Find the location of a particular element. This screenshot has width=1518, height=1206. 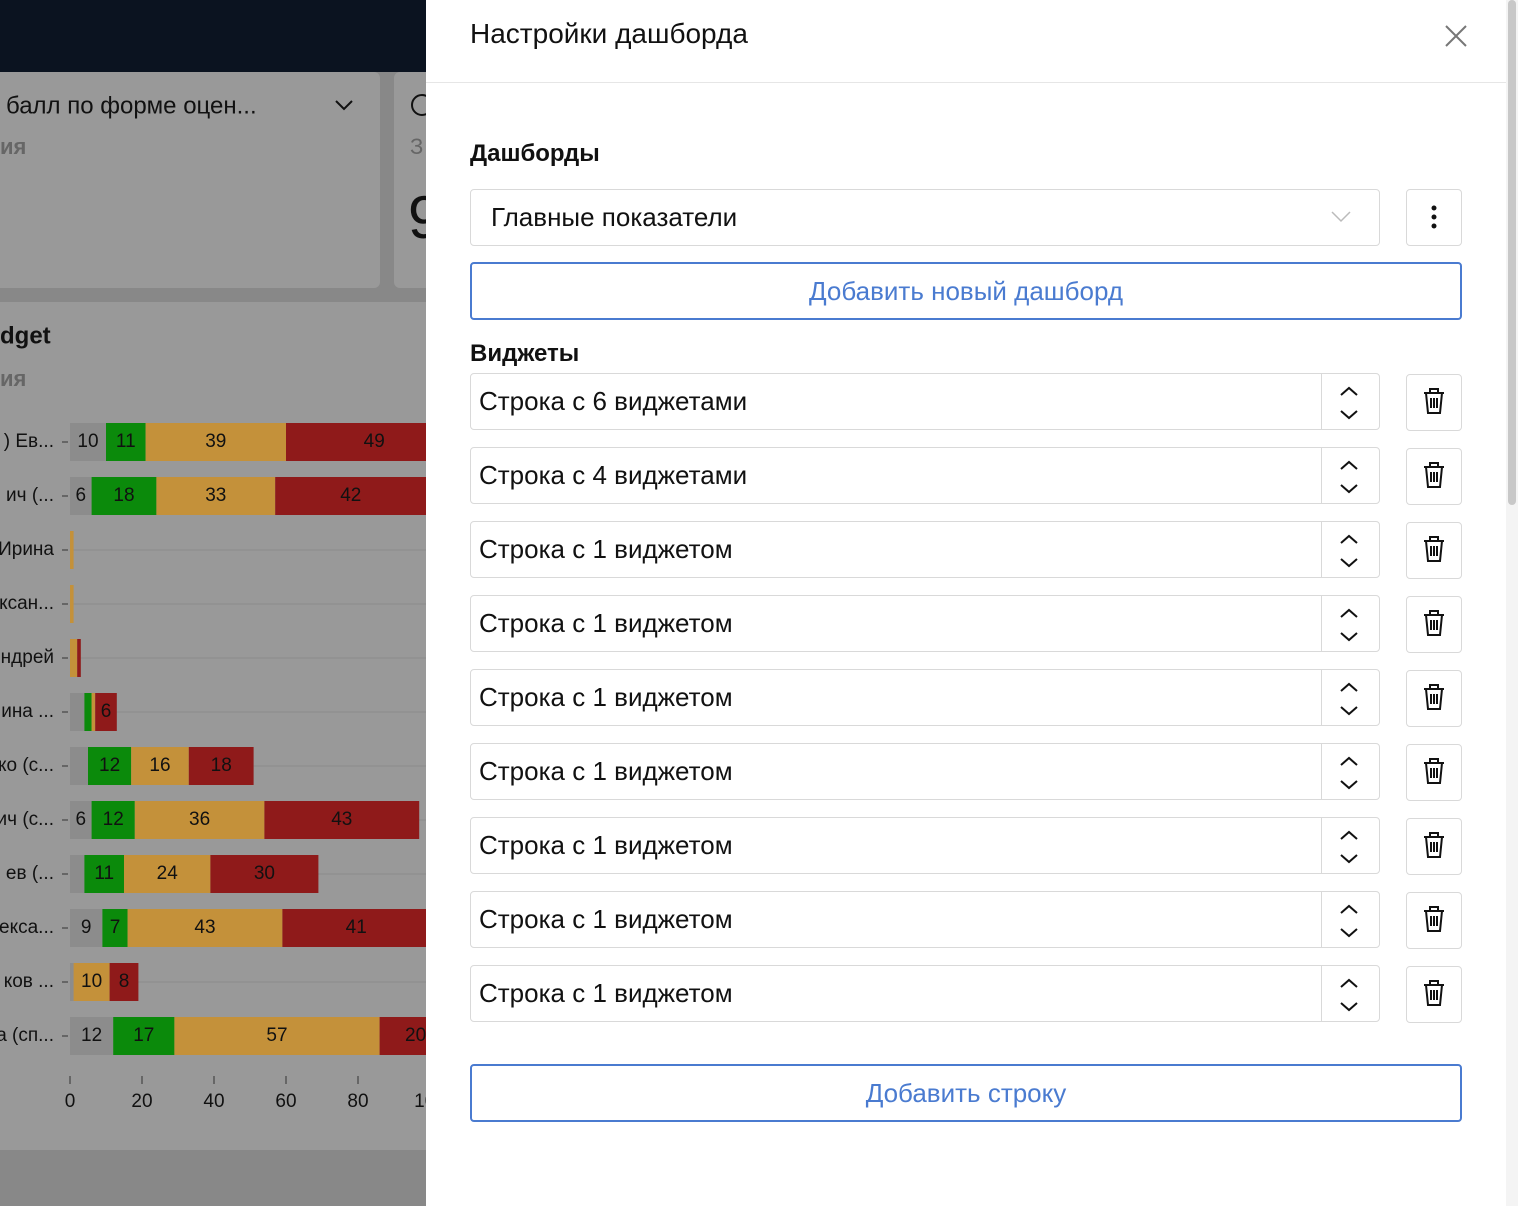

widget-row: Строка с 4 виджетами is located at coordinates (925, 475).